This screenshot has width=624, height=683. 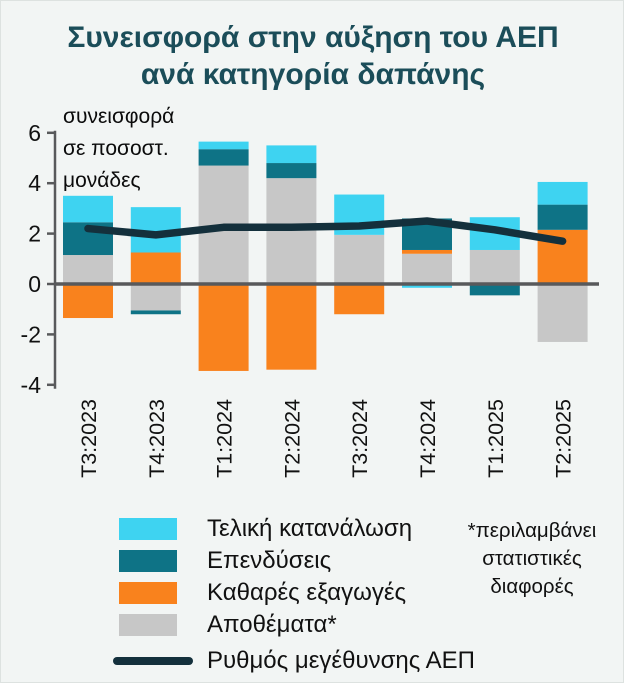 I want to click on inventories-swatch-icon, so click(x=148, y=625).